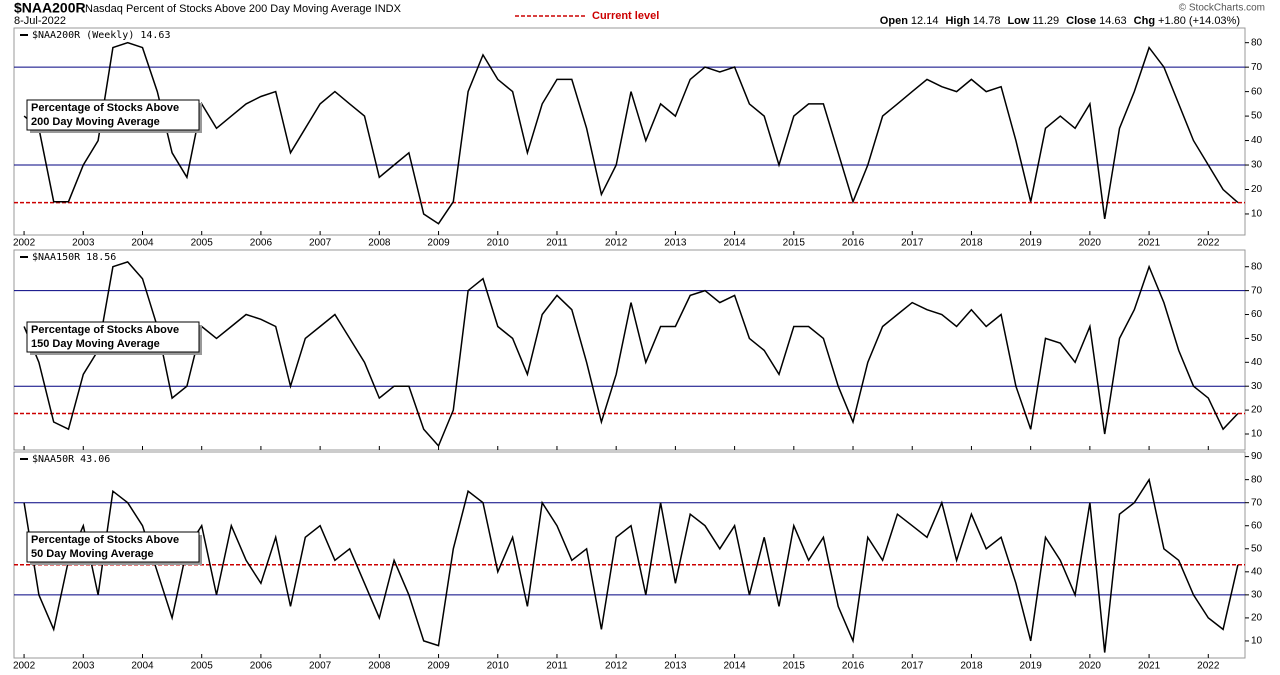 This screenshot has width=1280, height=675. I want to click on quote-label: Low, so click(1018, 21).